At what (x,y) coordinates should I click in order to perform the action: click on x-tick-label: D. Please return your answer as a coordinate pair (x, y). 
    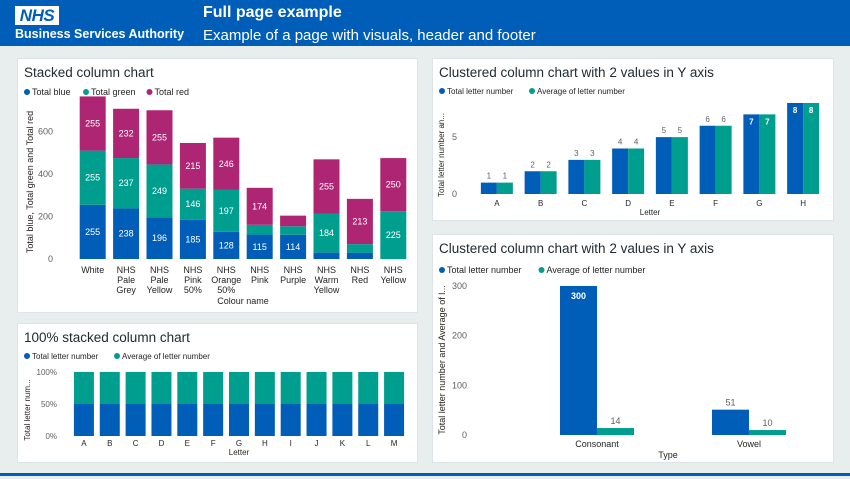
    Looking at the image, I should click on (628, 203).